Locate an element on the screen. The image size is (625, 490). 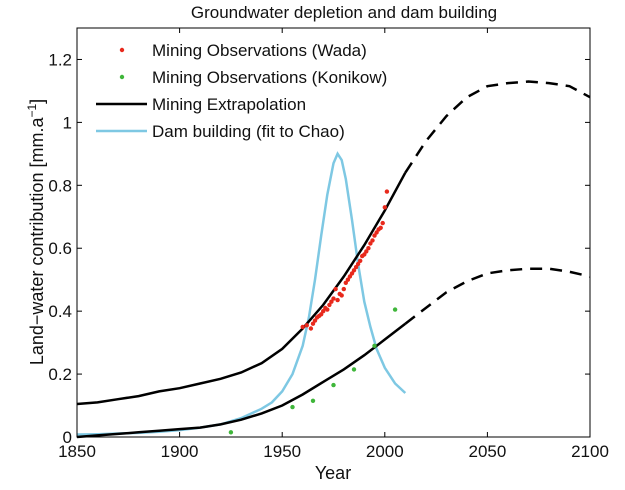
x-tick-label: 2000 is located at coordinates (385, 451).